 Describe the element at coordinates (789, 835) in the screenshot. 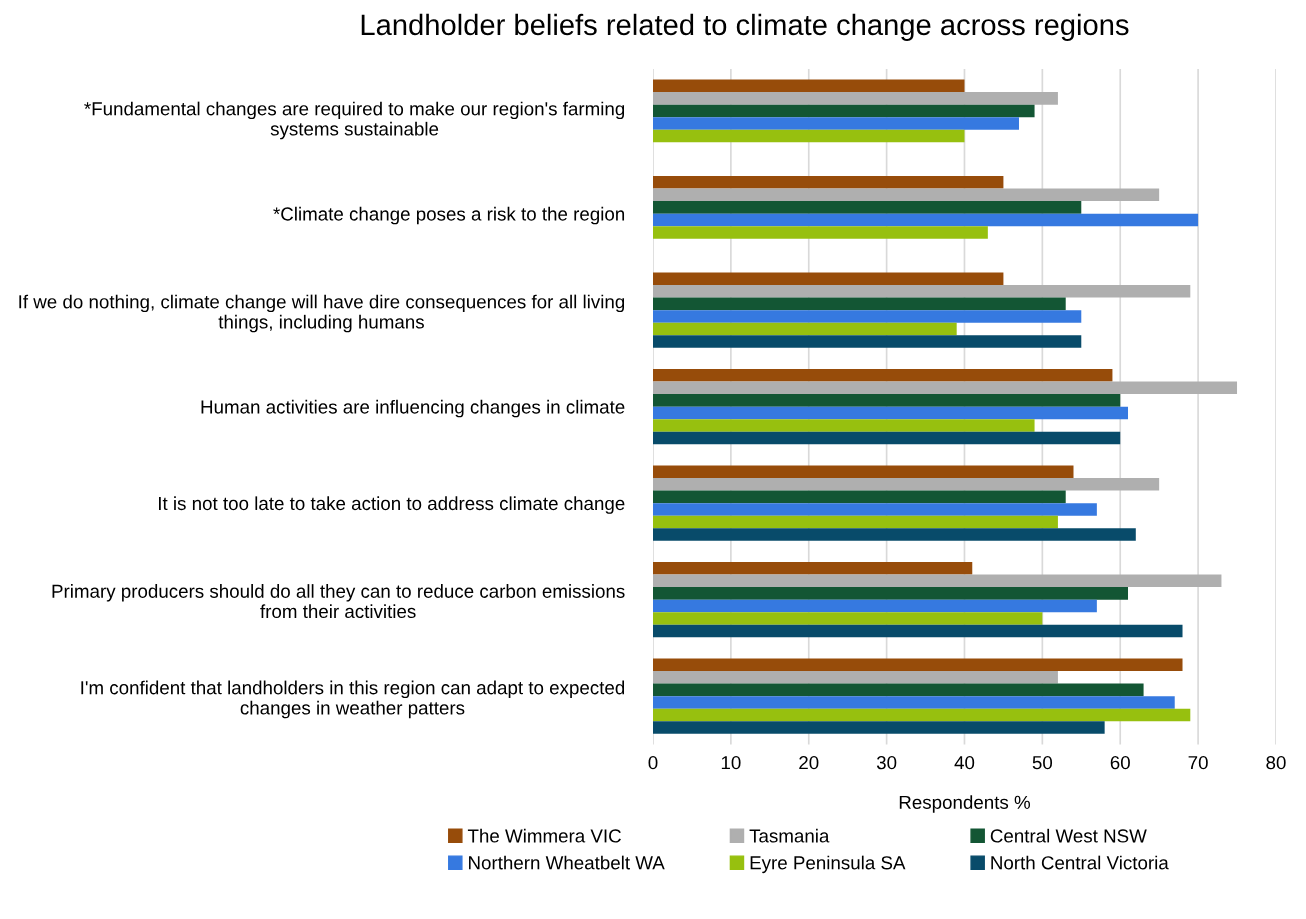

I see `legend-label: Tasmania` at that location.